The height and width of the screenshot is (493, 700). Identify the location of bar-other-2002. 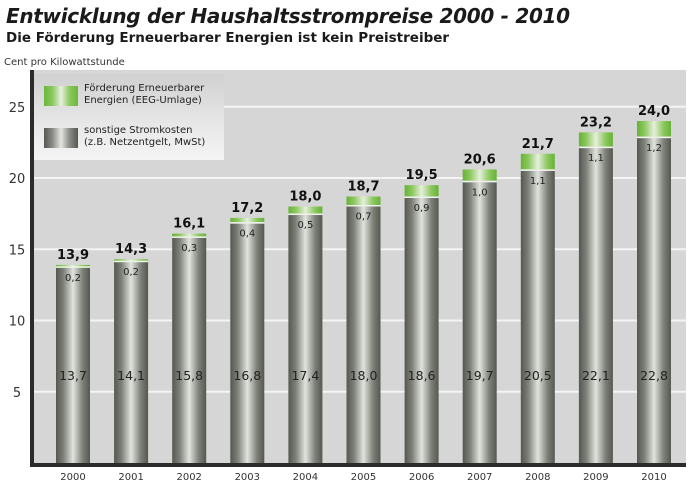
(189, 350).